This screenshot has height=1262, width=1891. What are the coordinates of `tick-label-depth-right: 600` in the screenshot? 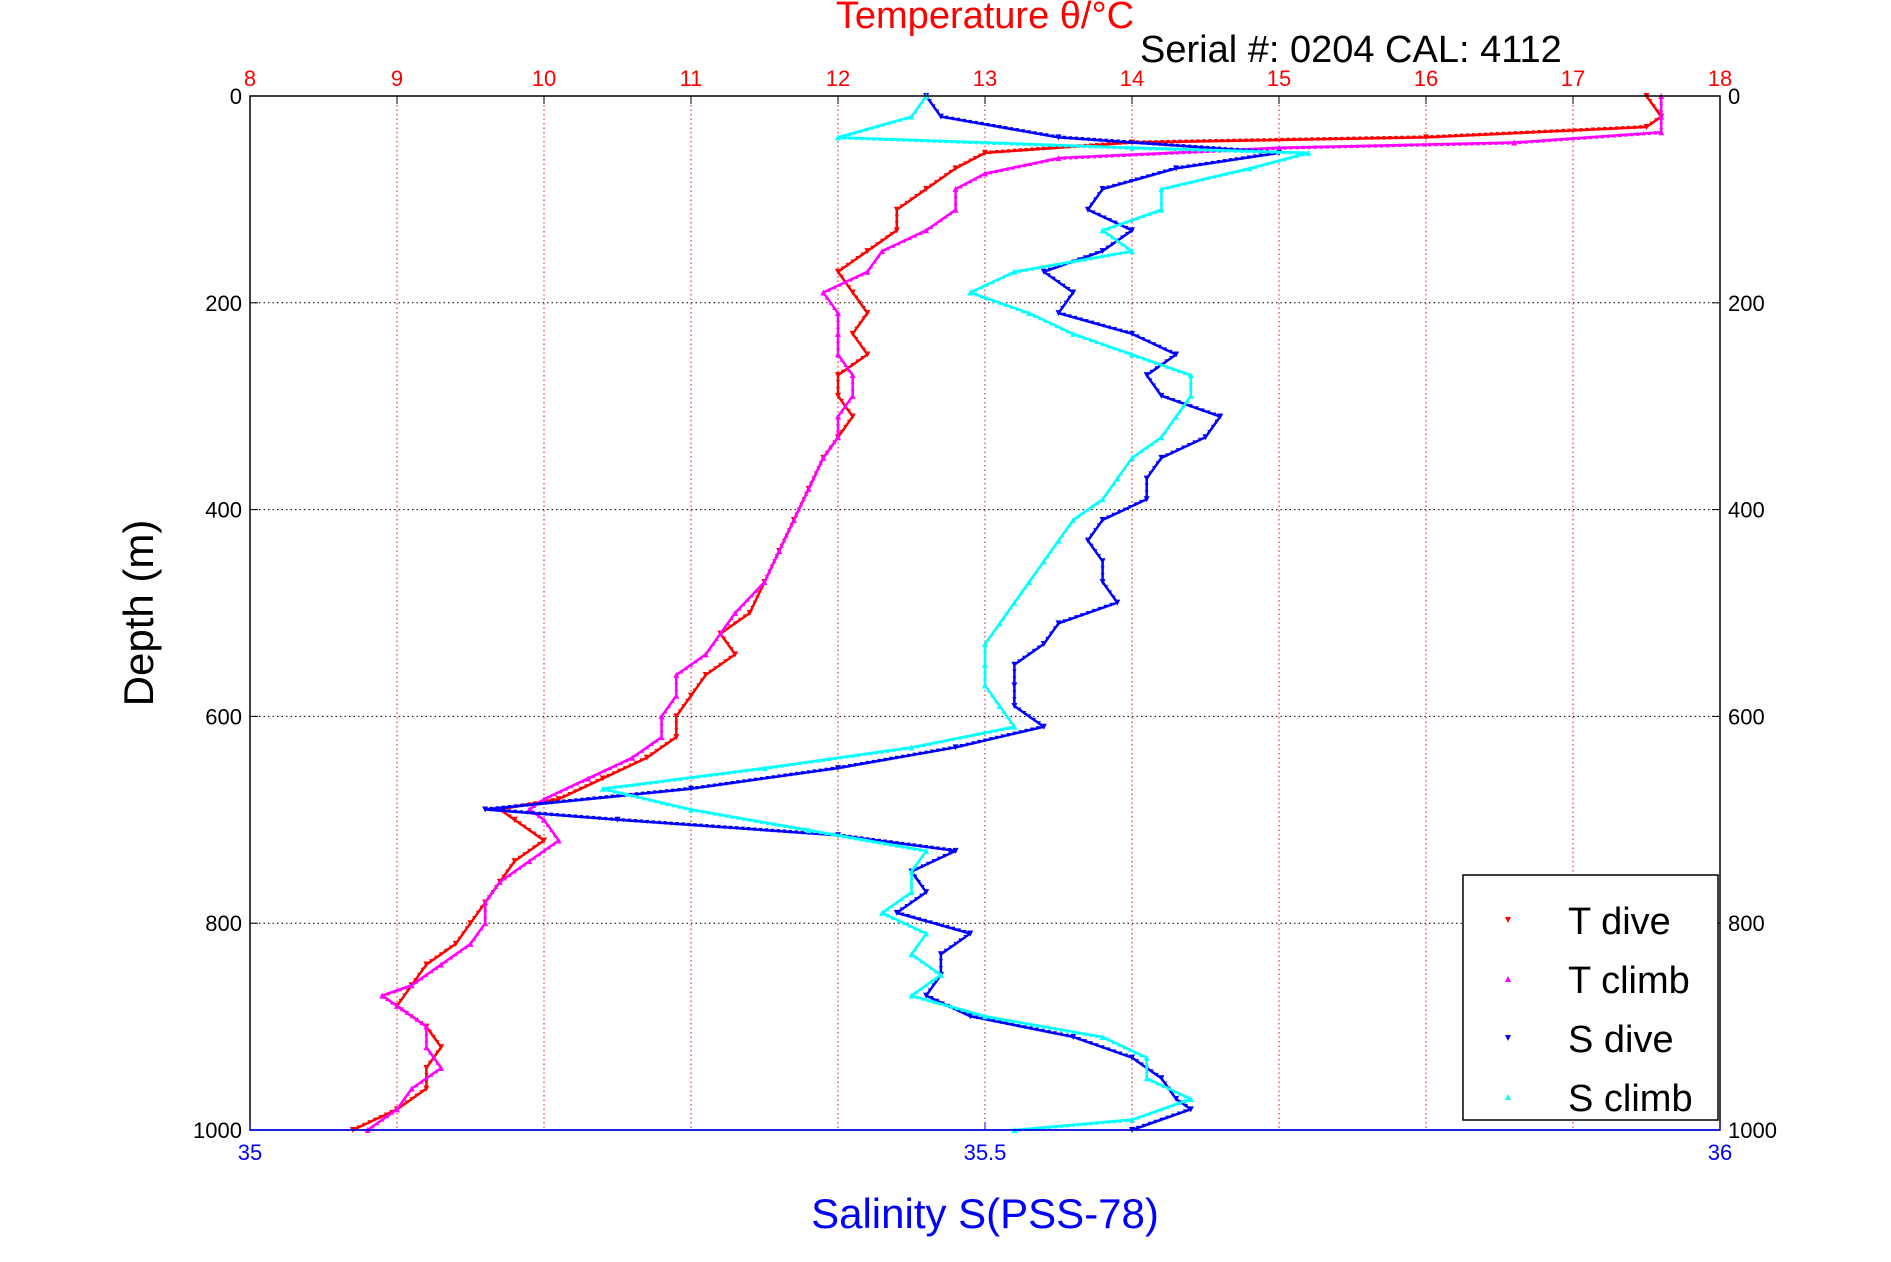 It's located at (1746, 716).